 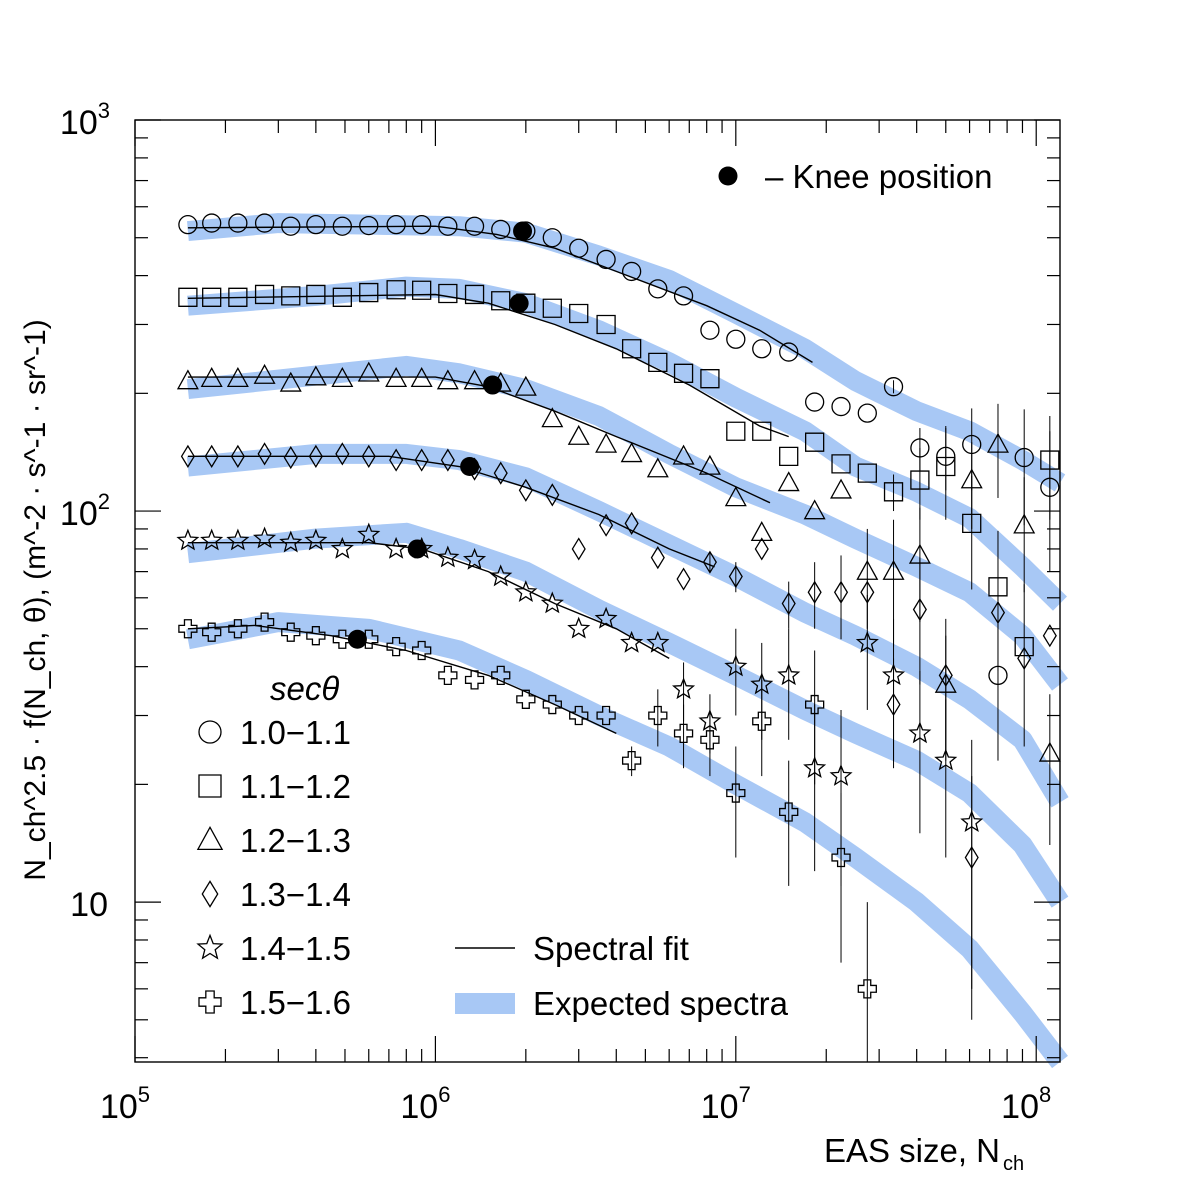 I want to click on legend-marker-cross, so click(x=210, y=1002).